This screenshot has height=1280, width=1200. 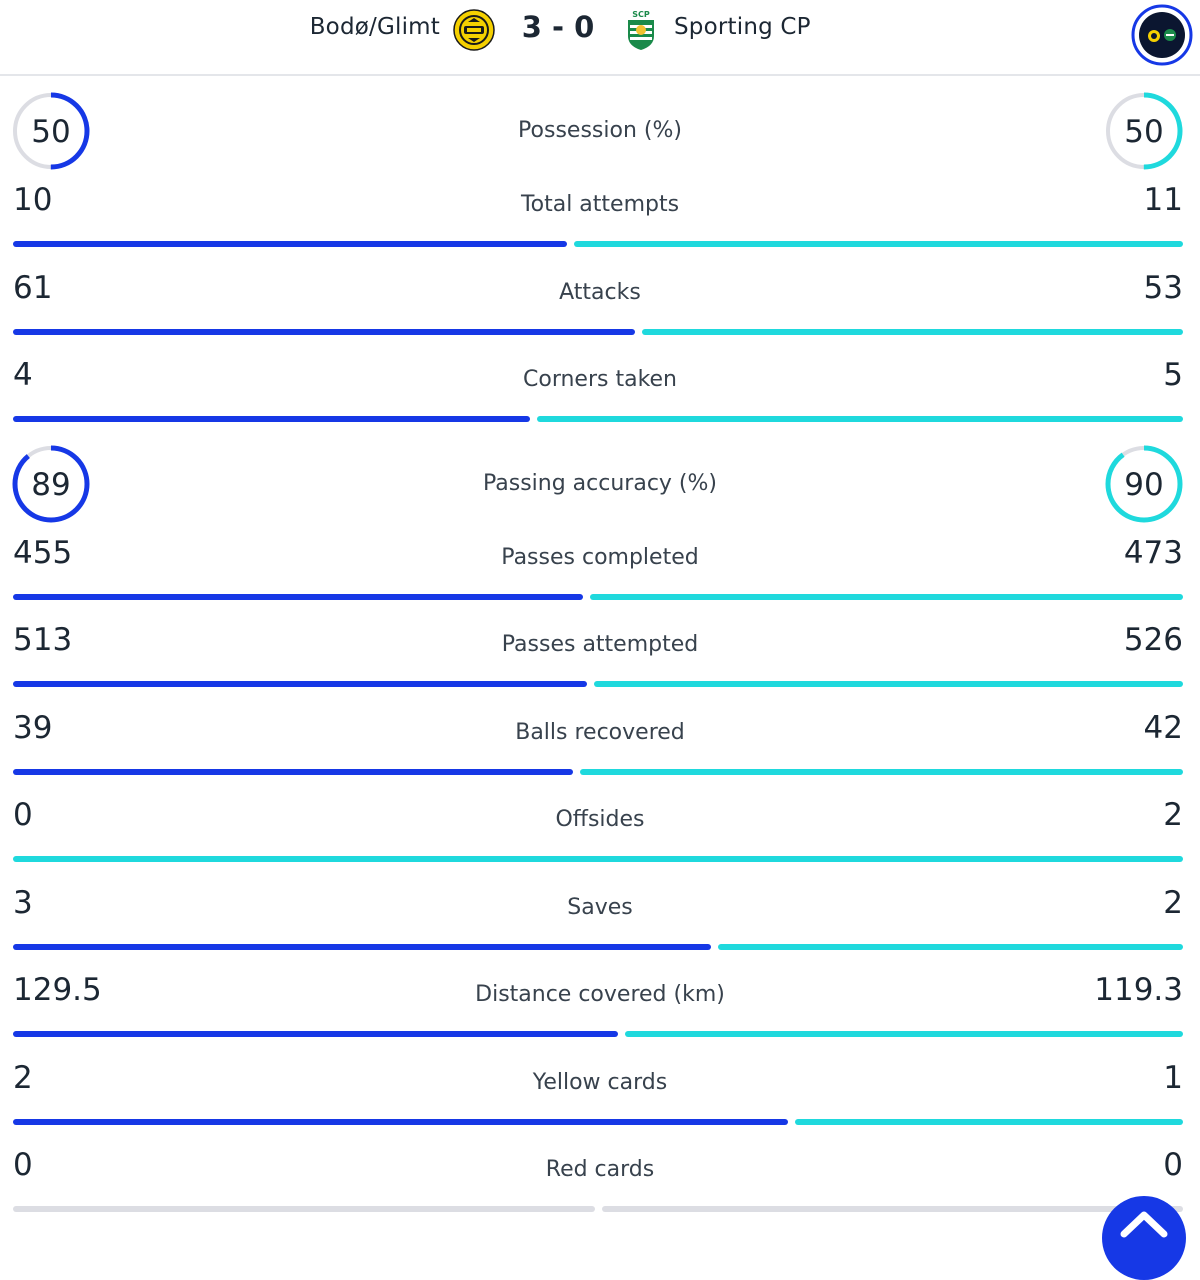 What do you see at coordinates (1173, 375) in the screenshot?
I see `away-value: 5` at bounding box center [1173, 375].